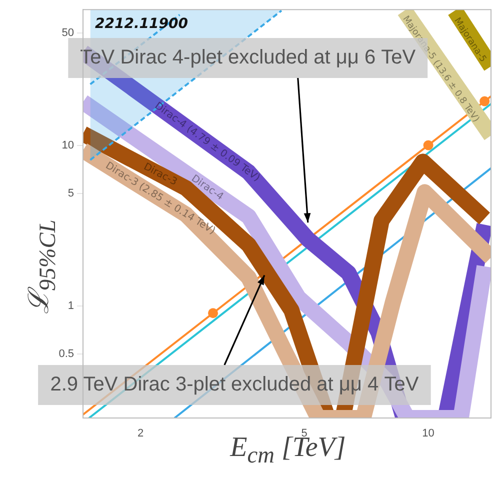  I want to click on annotation: 2.9 TeV Dirac 3-plet excluded at μμ 4 TeV, so click(235, 385).